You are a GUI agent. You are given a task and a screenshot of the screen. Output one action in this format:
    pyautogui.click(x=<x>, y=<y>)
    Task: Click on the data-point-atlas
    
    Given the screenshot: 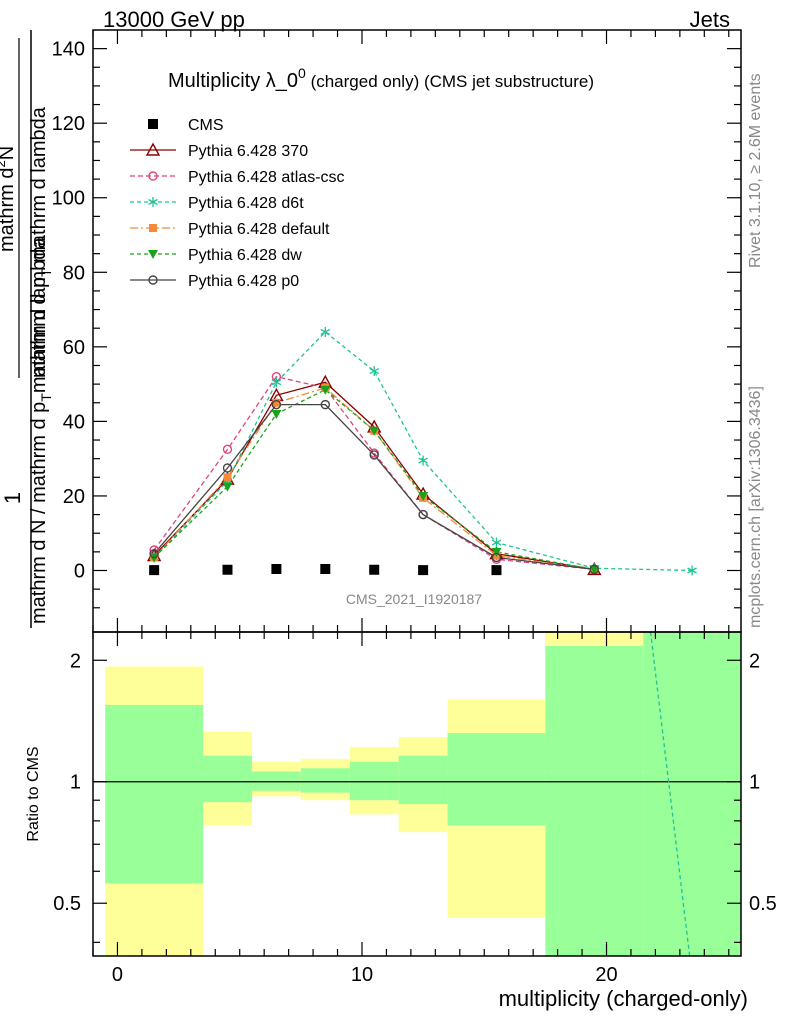 What is the action you would take?
    pyautogui.click(x=227, y=449)
    